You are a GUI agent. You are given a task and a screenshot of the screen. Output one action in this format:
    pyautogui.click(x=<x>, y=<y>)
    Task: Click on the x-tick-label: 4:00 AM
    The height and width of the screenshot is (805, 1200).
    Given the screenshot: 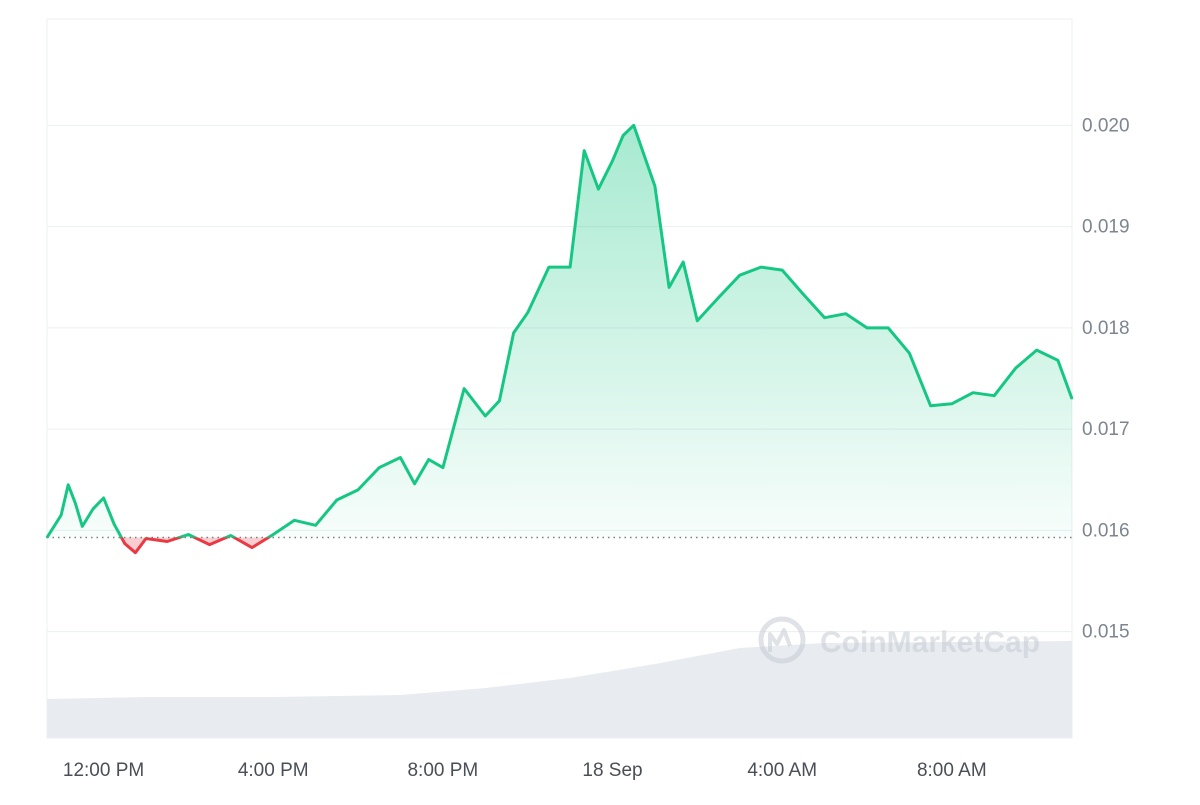 What is the action you would take?
    pyautogui.click(x=782, y=770)
    